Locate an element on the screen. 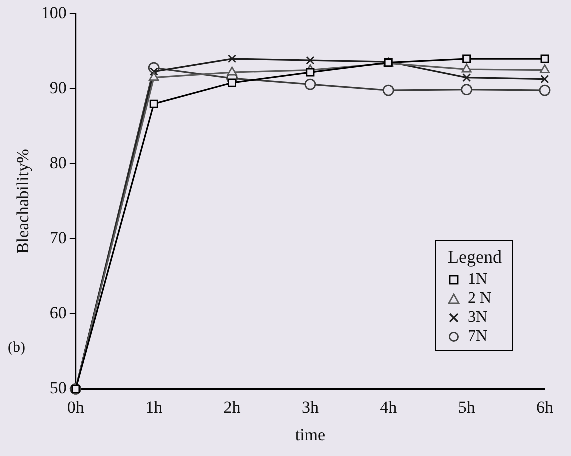  x-tick-label: 6h is located at coordinates (545, 407).